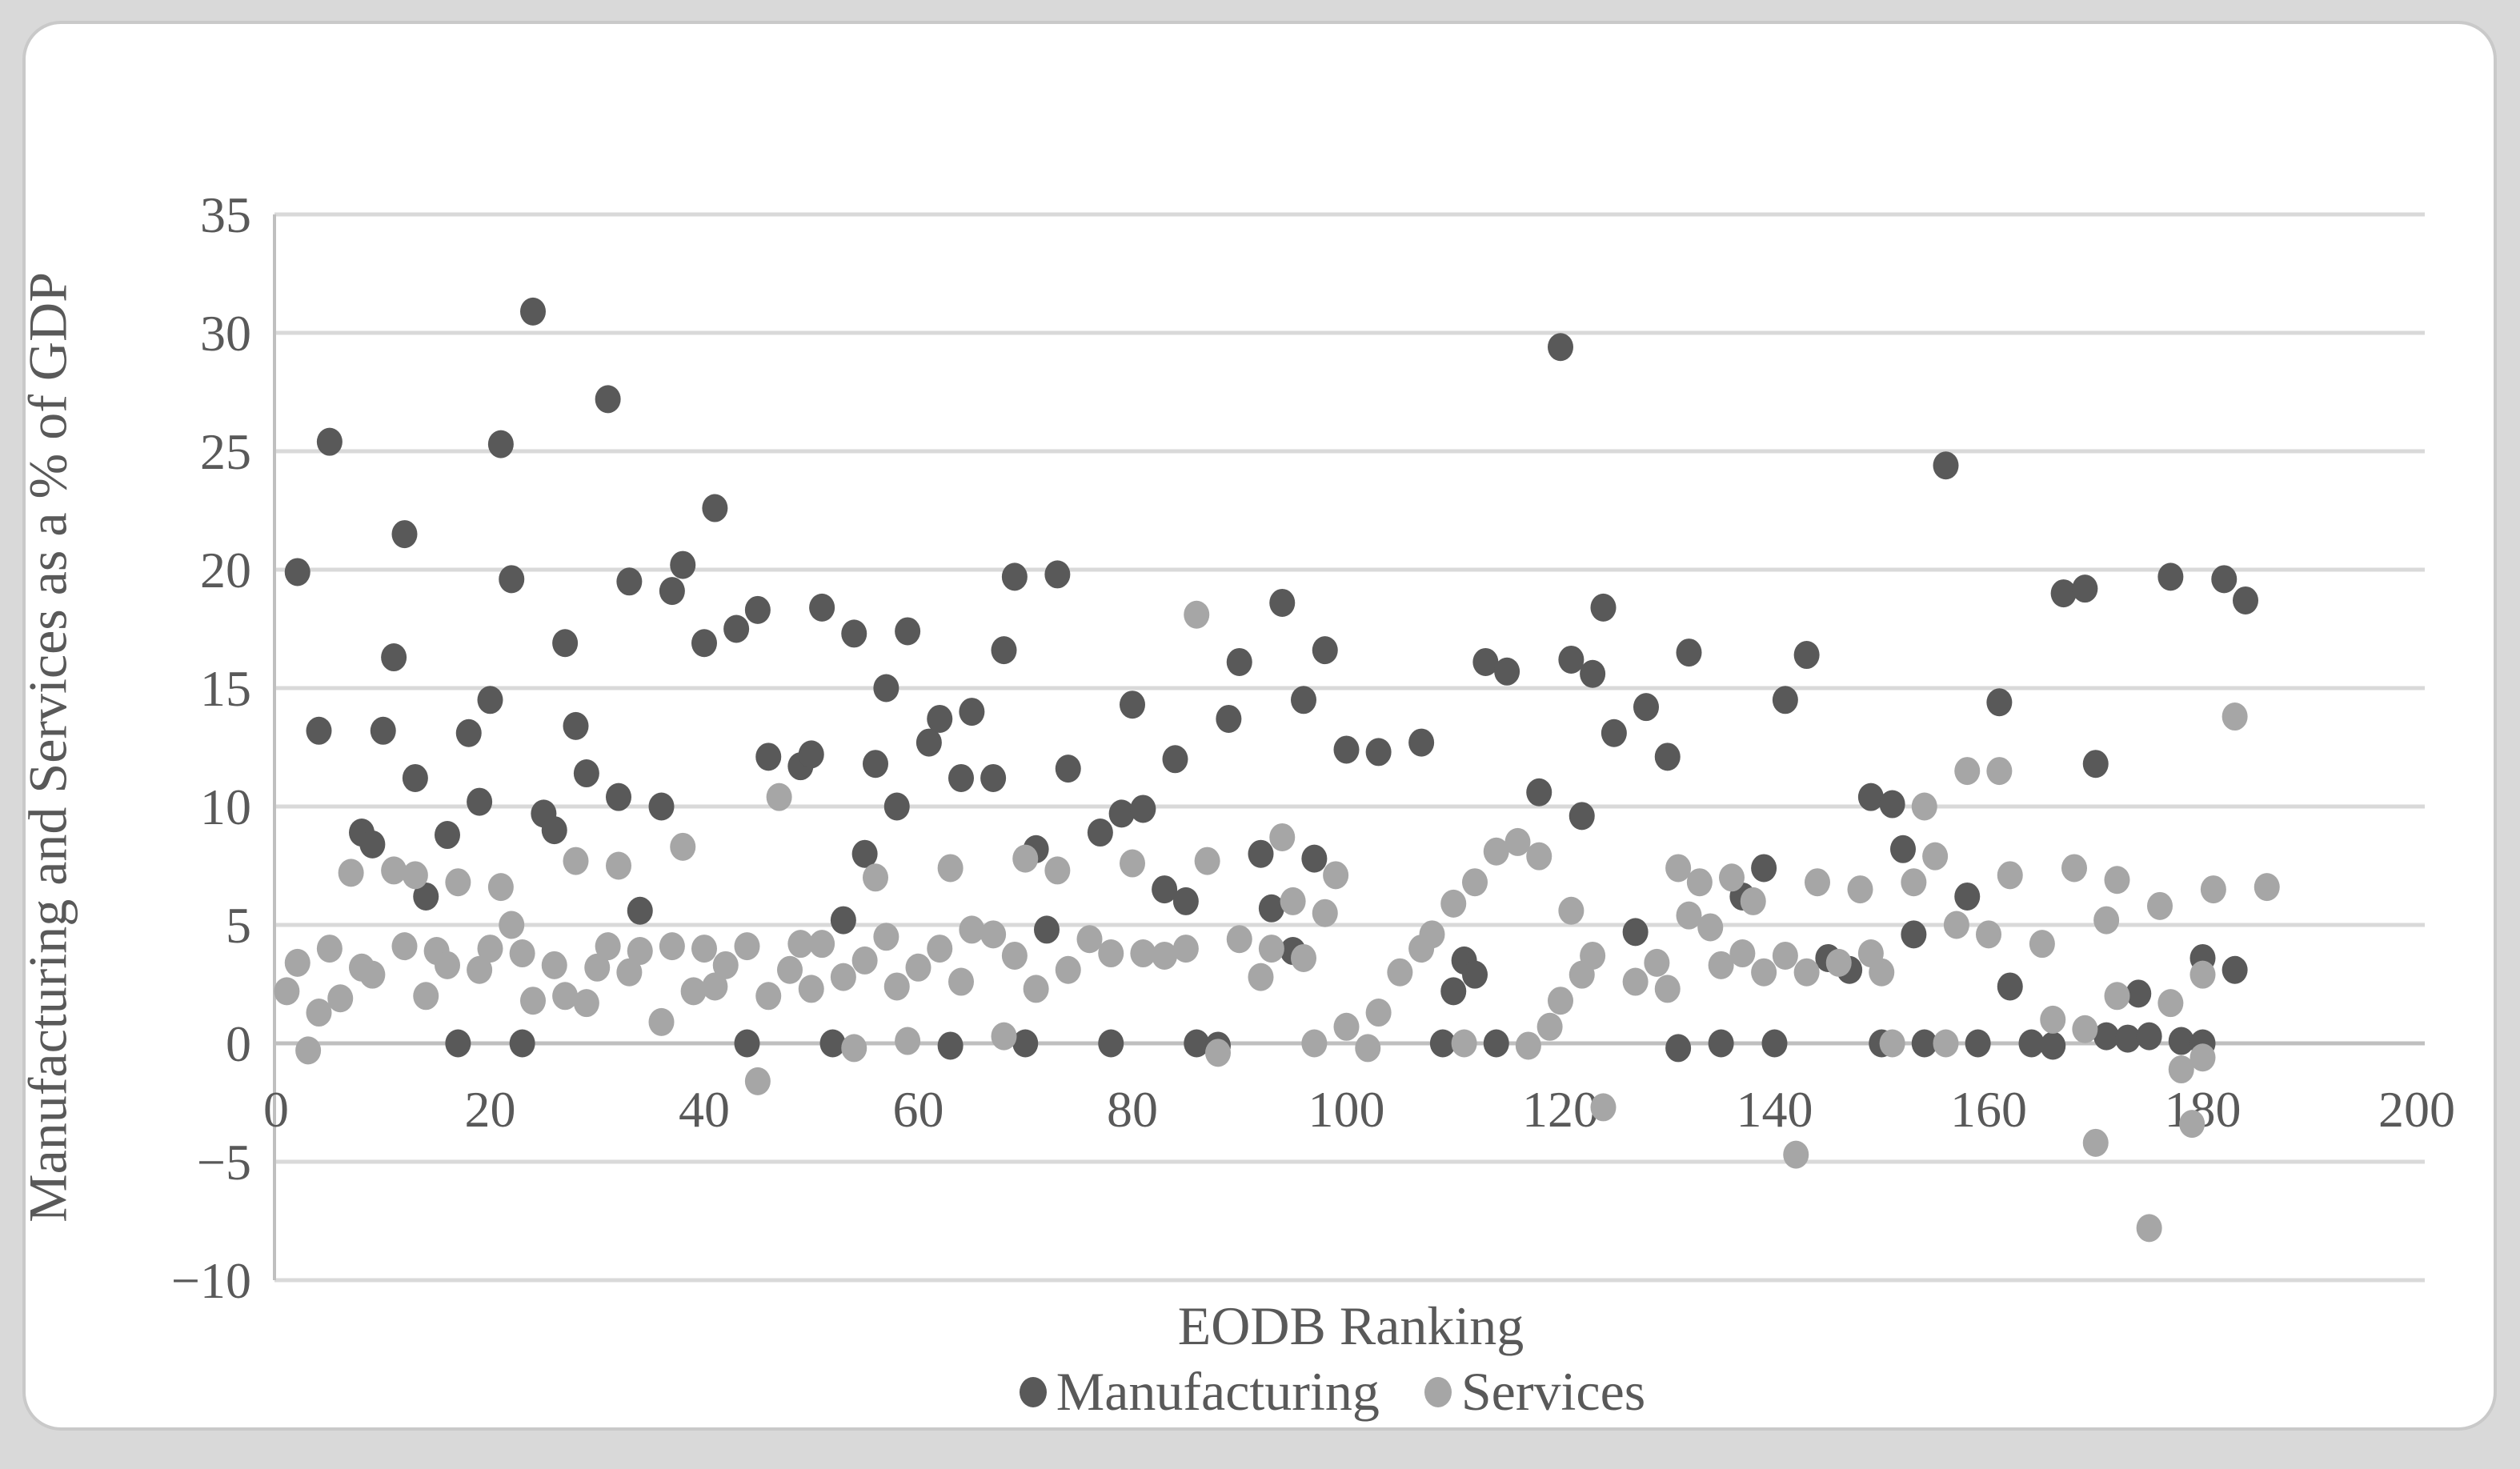 Image resolution: width=2520 pixels, height=1469 pixels. I want to click on x-tick-label: 140, so click(1775, 1109).